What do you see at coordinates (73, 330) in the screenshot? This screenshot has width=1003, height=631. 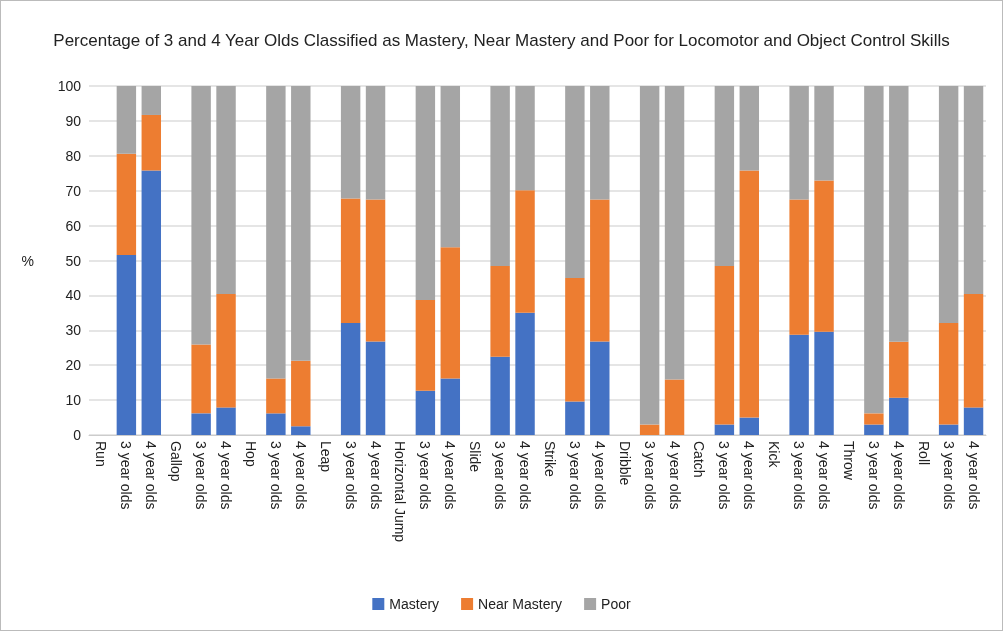 I see `y-tick-label: 30` at bounding box center [73, 330].